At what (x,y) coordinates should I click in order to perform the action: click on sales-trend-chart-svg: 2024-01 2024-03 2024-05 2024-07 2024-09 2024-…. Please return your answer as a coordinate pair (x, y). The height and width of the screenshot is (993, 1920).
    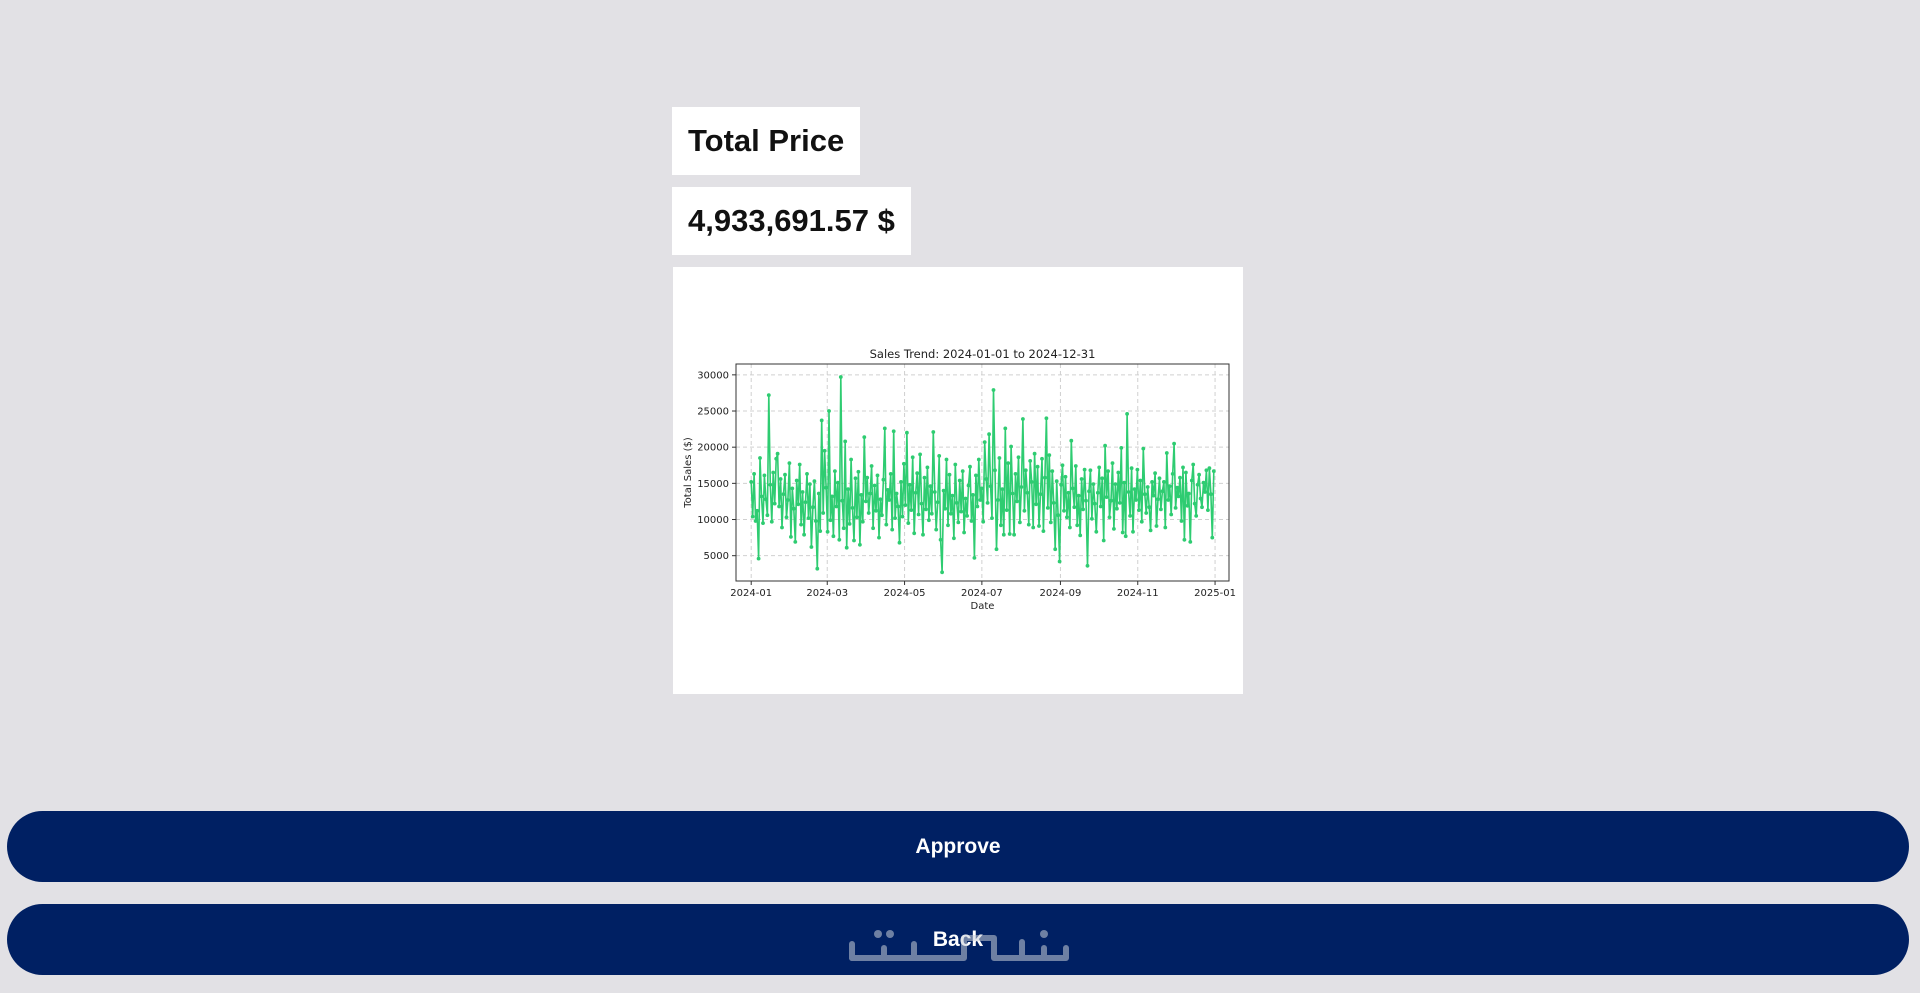
    Looking at the image, I should click on (959, 479).